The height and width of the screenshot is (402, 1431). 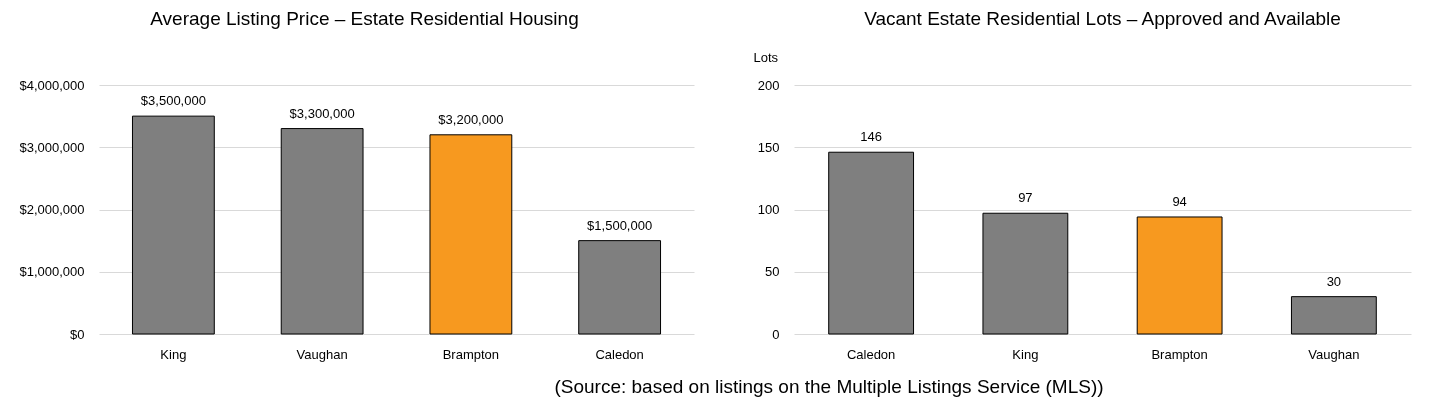 I want to click on y-tick-label: $2,000,000, so click(x=52, y=209).